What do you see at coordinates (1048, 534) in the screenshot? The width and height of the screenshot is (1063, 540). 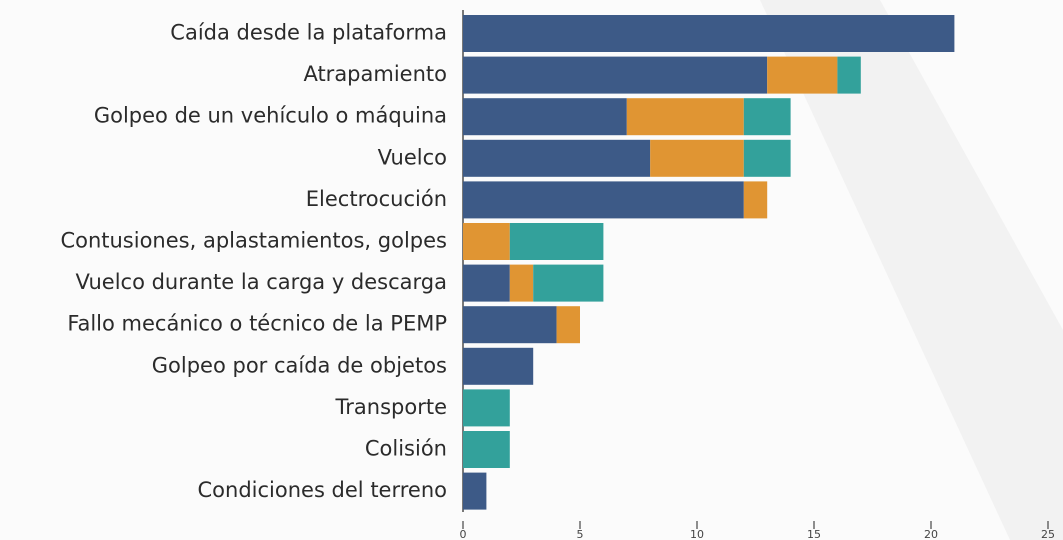 I see `x-tick-label: 25` at bounding box center [1048, 534].